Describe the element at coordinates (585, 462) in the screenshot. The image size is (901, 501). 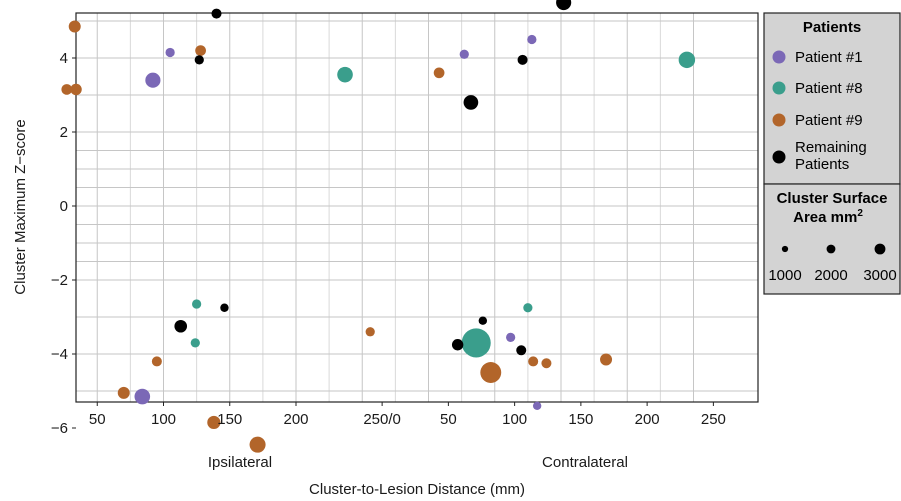
I see `contralateral-group-label: Contralateral` at that location.